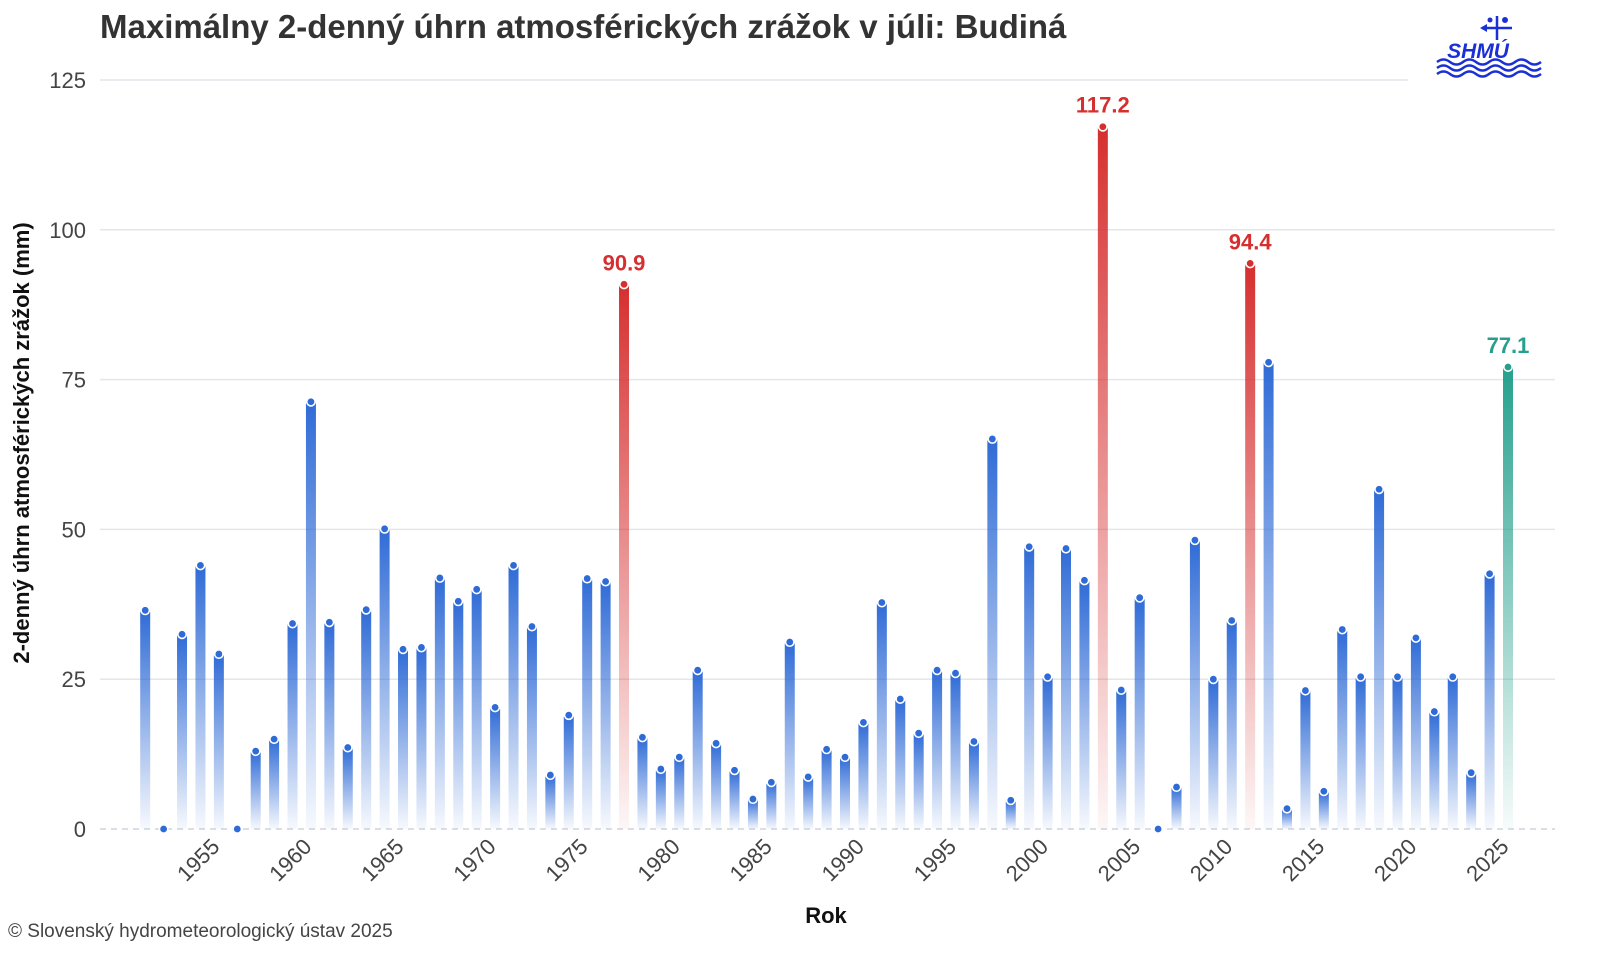  What do you see at coordinates (751, 860) in the screenshot?
I see `x-tick-label: 1985` at bounding box center [751, 860].